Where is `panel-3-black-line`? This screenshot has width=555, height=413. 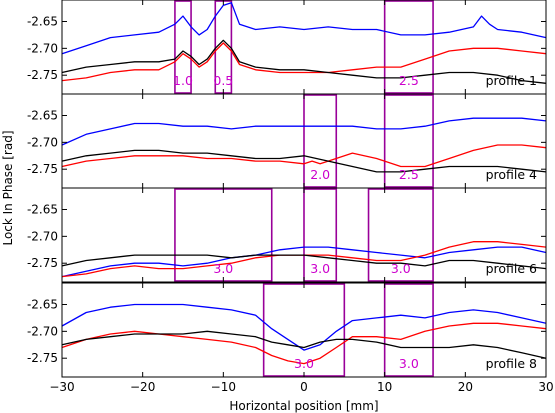 panel-3-black-line is located at coordinates (304, 262).